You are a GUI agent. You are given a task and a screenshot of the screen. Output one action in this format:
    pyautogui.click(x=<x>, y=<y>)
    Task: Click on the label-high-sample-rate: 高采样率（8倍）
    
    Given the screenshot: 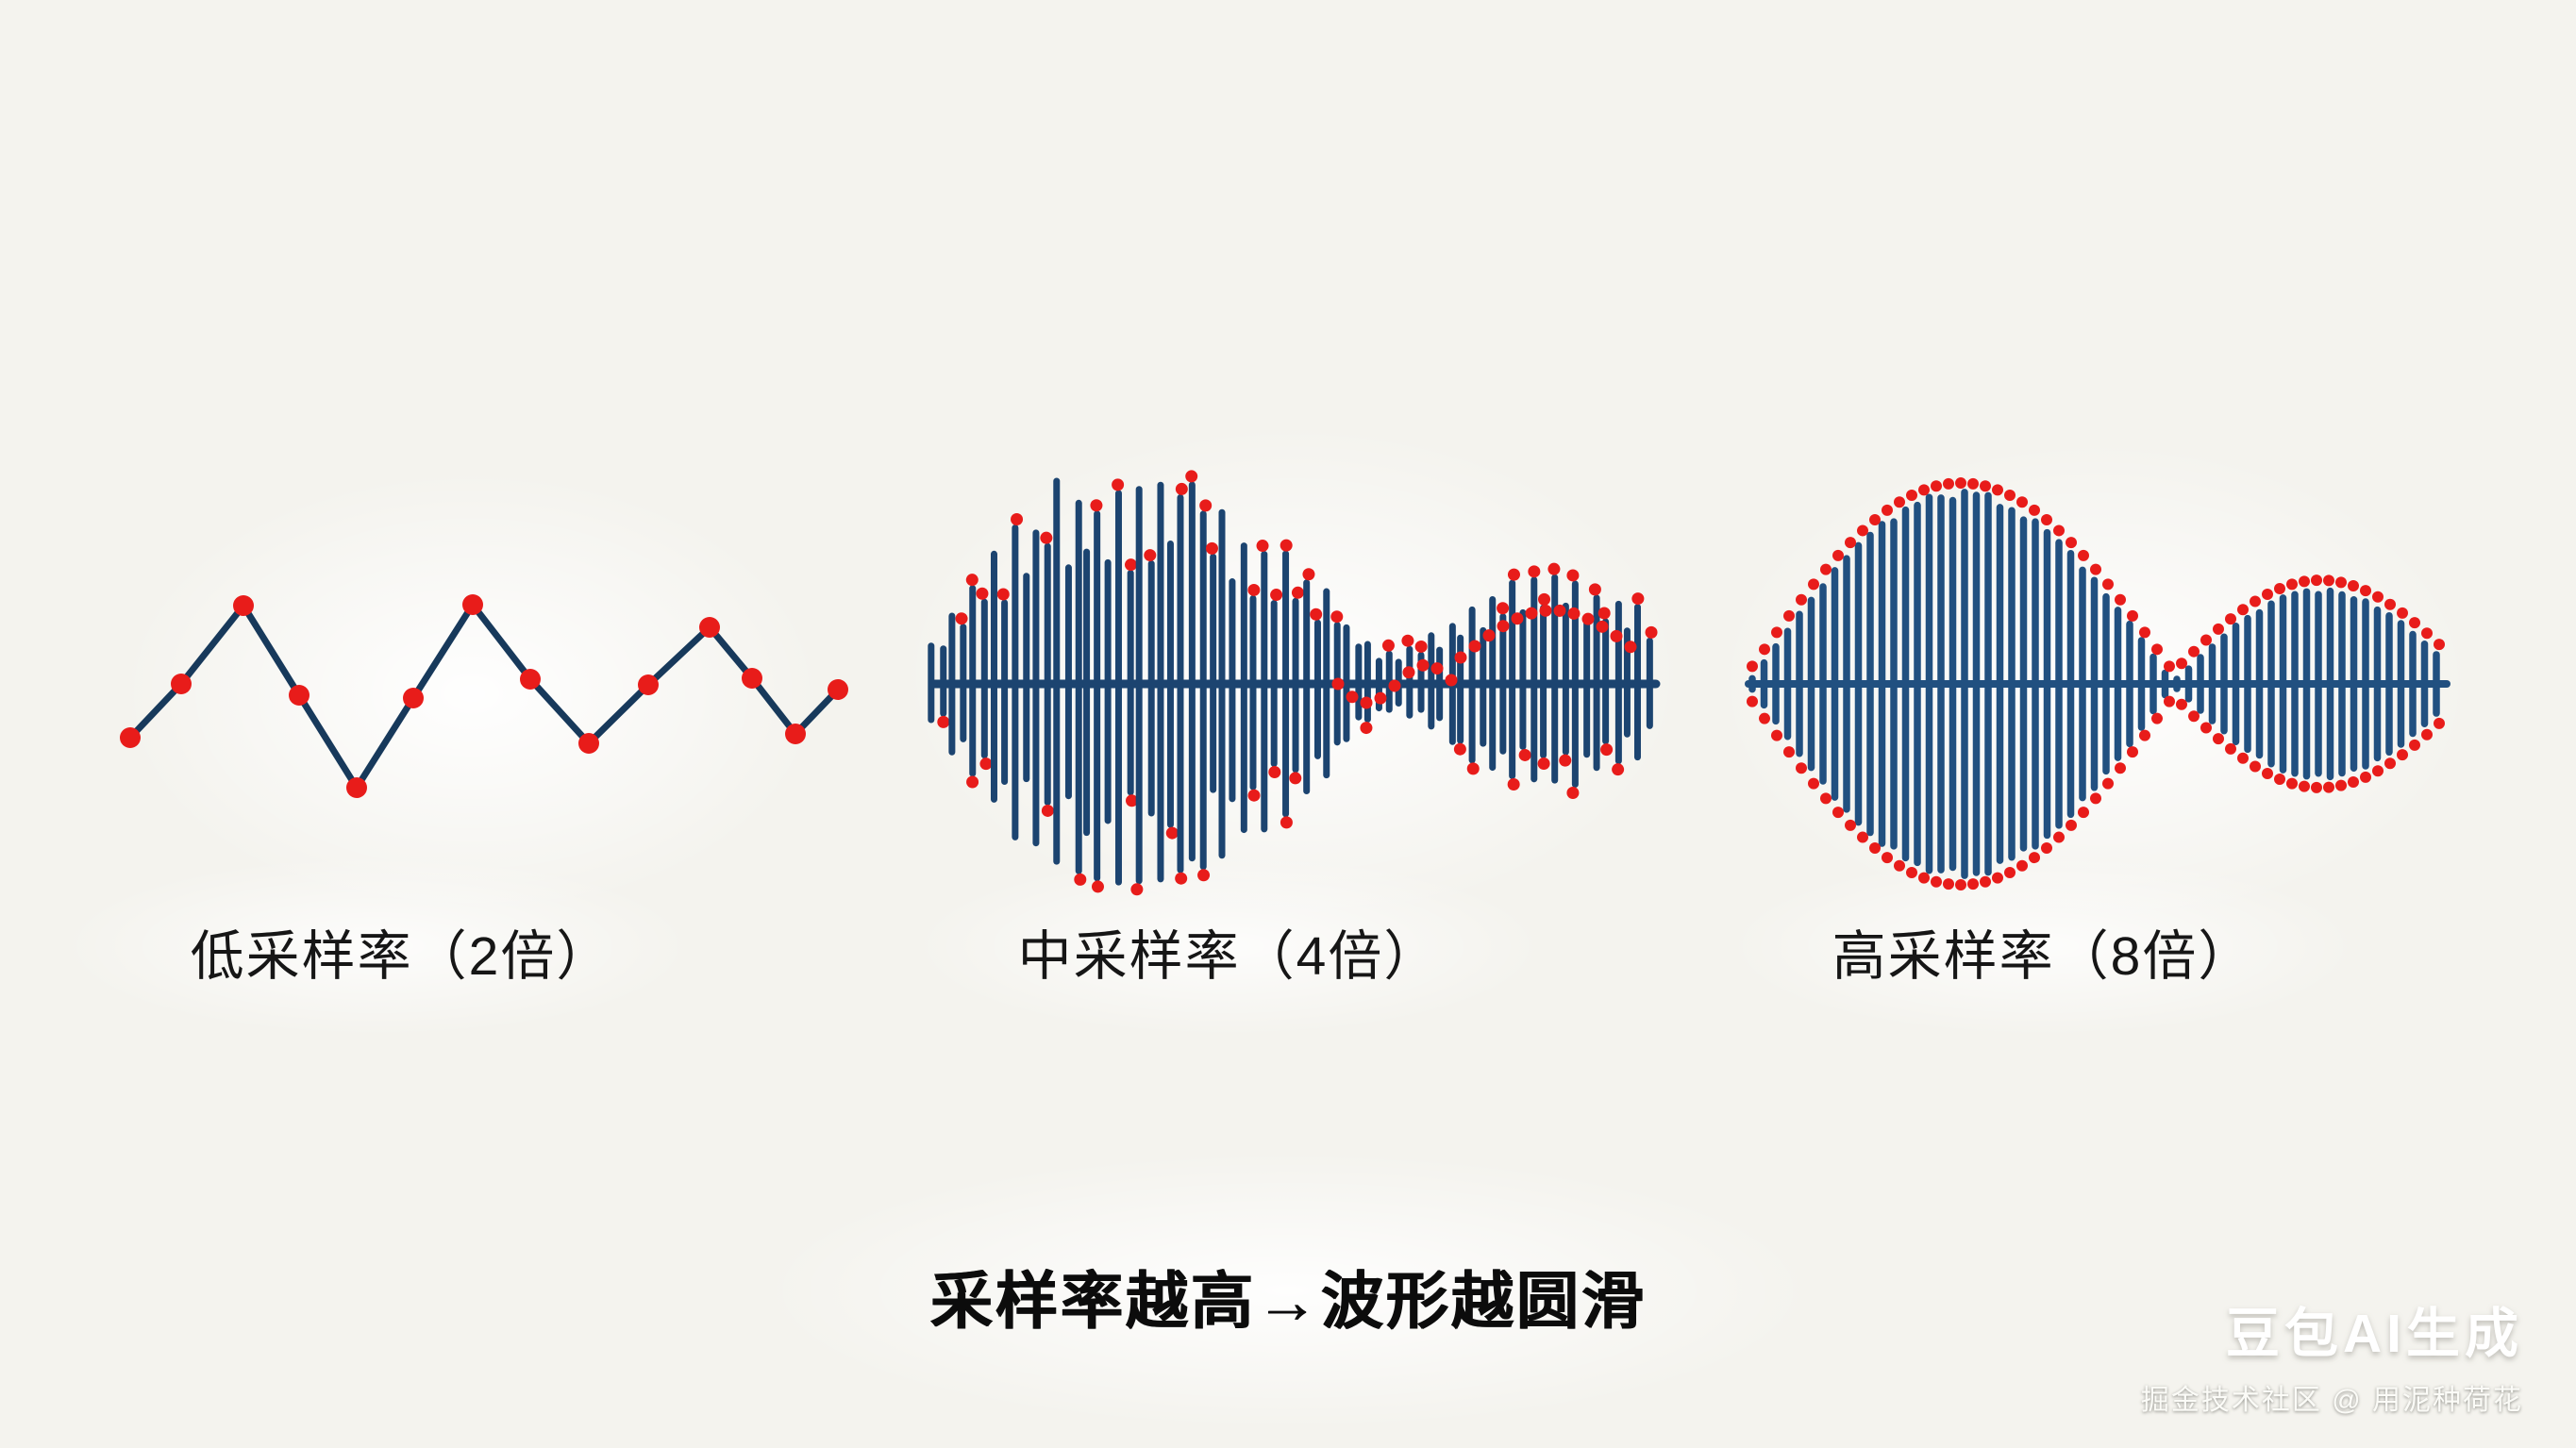 What is the action you would take?
    pyautogui.click(x=2043, y=956)
    